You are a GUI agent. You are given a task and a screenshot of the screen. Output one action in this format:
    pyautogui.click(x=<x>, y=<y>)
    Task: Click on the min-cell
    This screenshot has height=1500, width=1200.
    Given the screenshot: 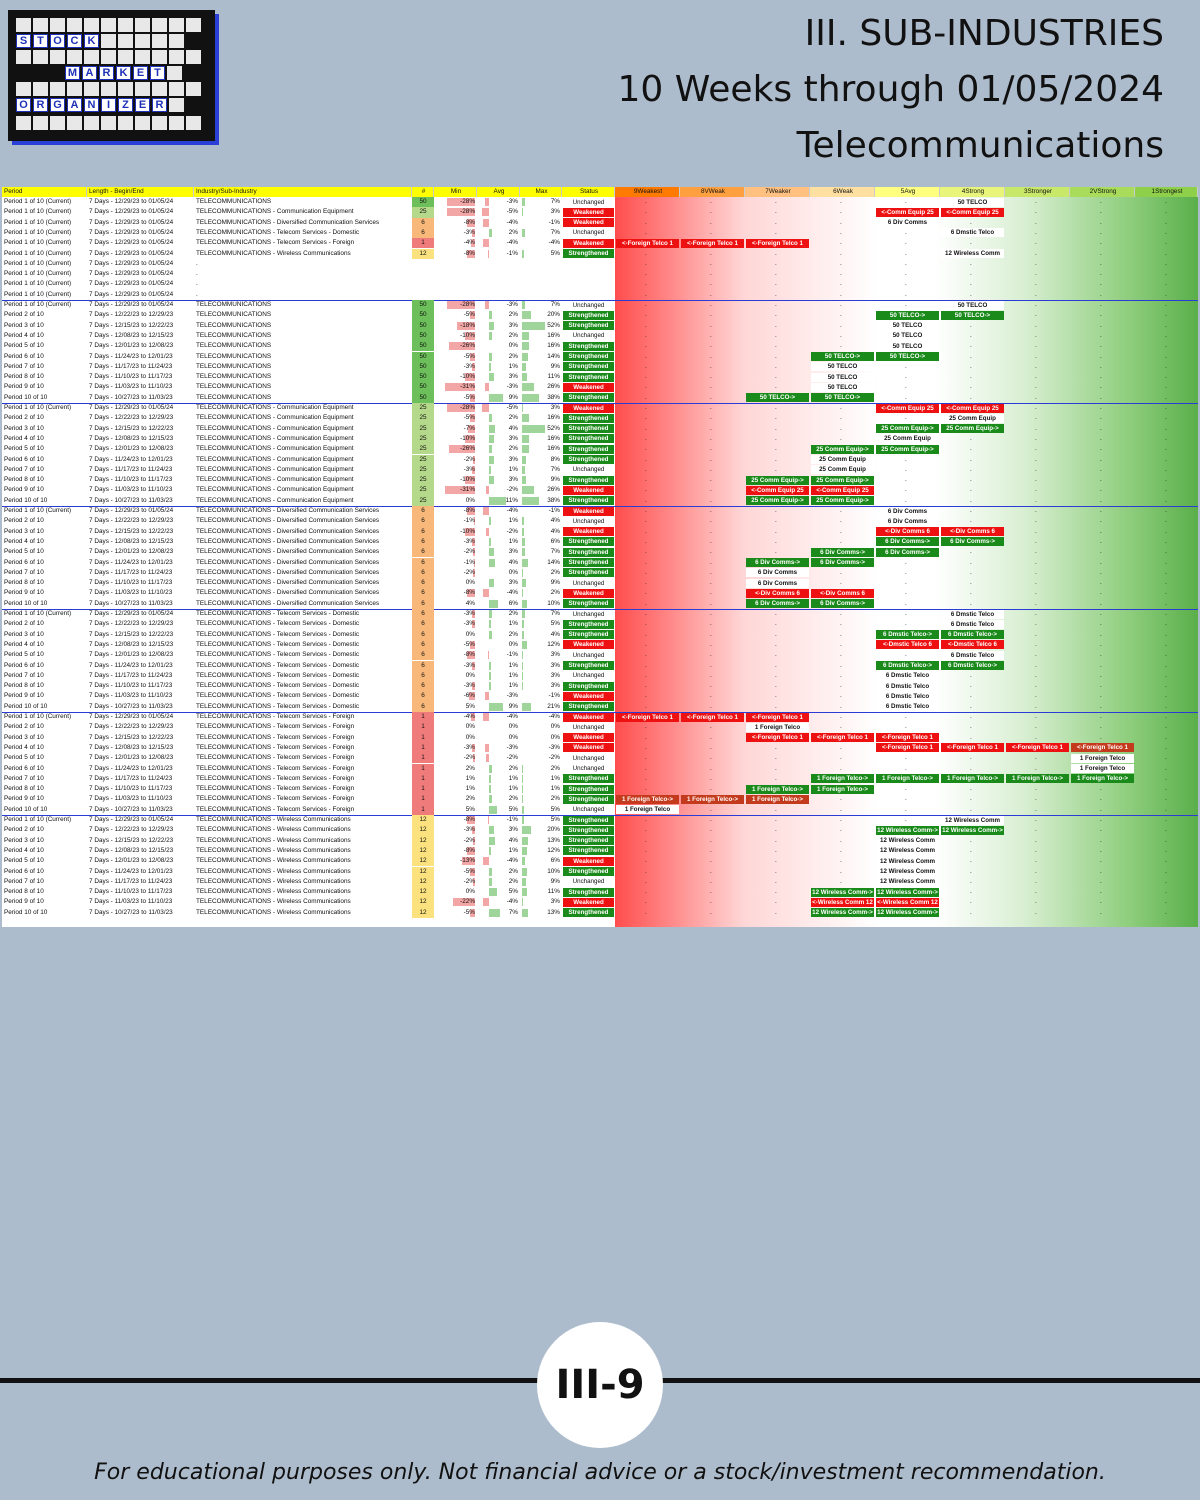 What is the action you would take?
    pyautogui.click(x=455, y=274)
    